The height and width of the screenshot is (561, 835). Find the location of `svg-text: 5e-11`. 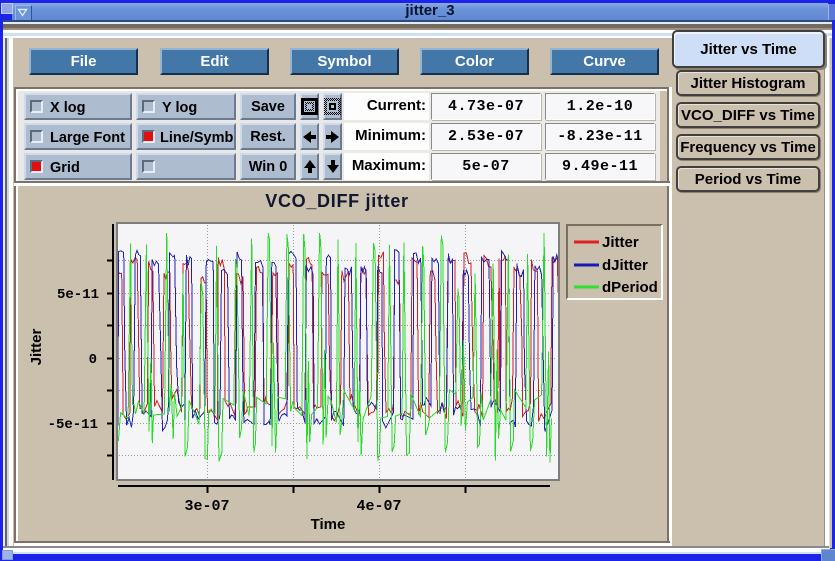

svg-text: 5e-11 is located at coordinates (78, 295).